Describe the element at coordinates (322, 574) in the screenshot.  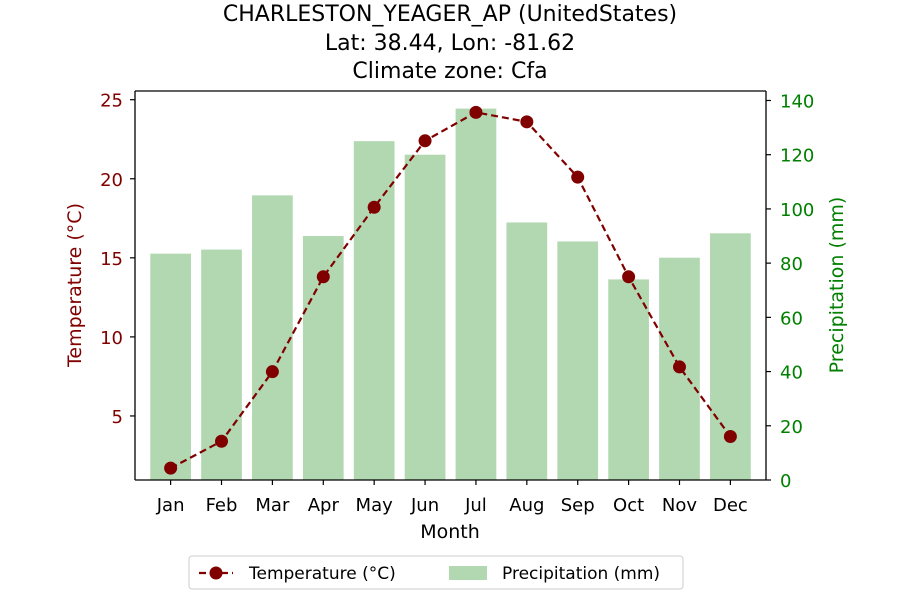
I see `legend-temperature-label: Temperature (°C)` at that location.